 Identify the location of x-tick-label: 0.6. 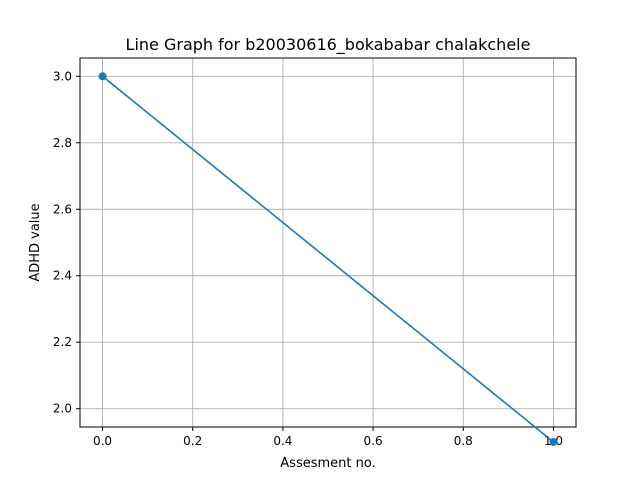
(373, 441).